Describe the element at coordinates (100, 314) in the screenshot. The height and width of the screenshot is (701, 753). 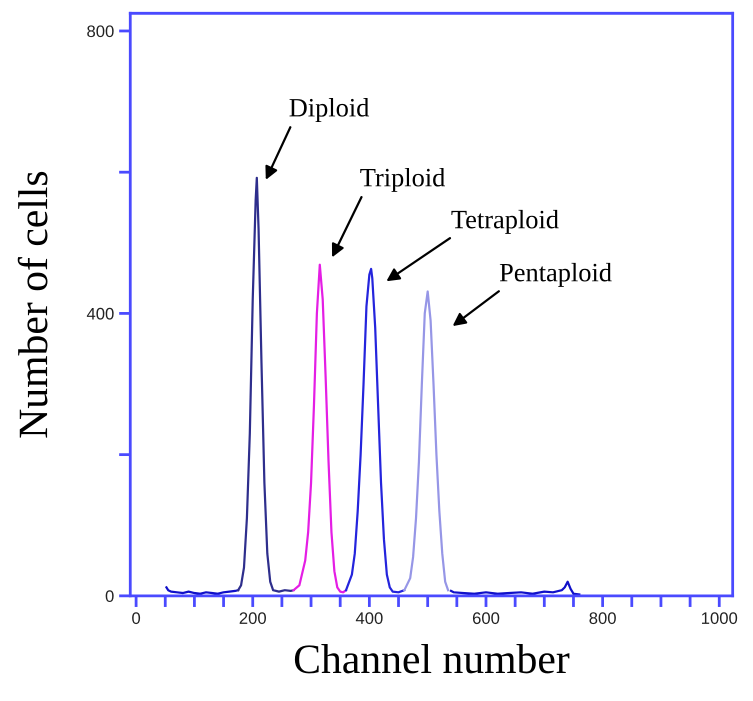
I see `y-tick-label: 400` at that location.